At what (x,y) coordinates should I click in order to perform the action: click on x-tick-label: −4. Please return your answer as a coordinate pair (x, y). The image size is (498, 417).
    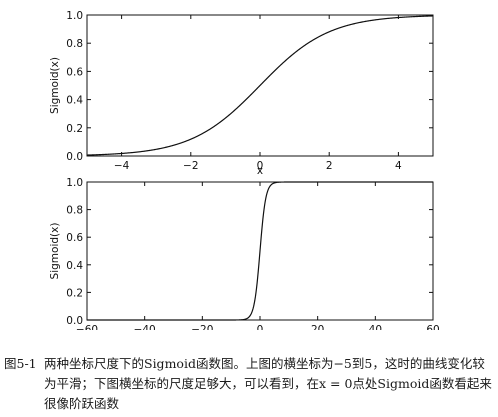
    Looking at the image, I should click on (122, 166).